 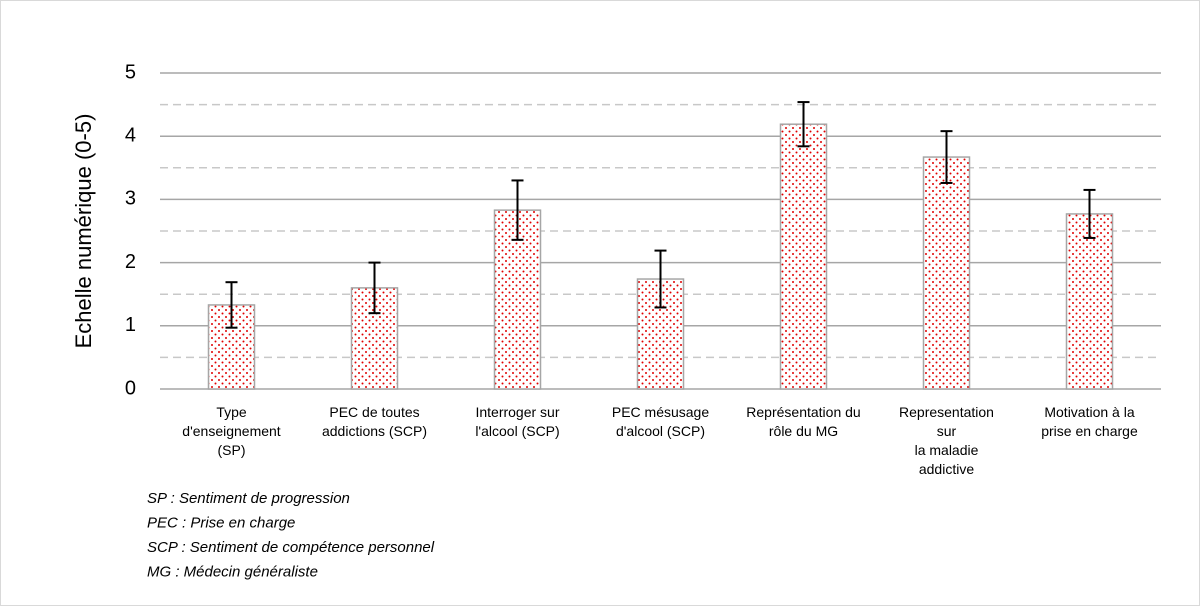 I want to click on footnote: SCP : Sentiment de compétence personnel, so click(x=291, y=547).